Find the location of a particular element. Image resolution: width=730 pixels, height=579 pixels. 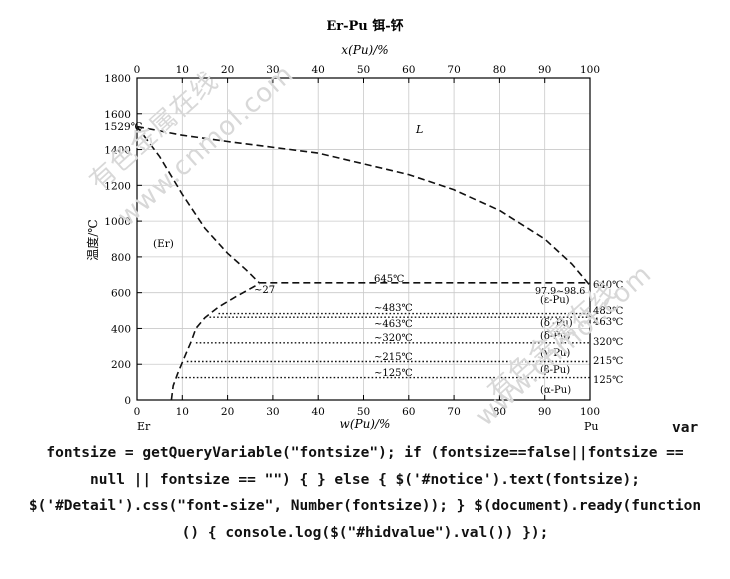

delta-prime-pu-label: (δ′-Pu) is located at coordinates (556, 323).